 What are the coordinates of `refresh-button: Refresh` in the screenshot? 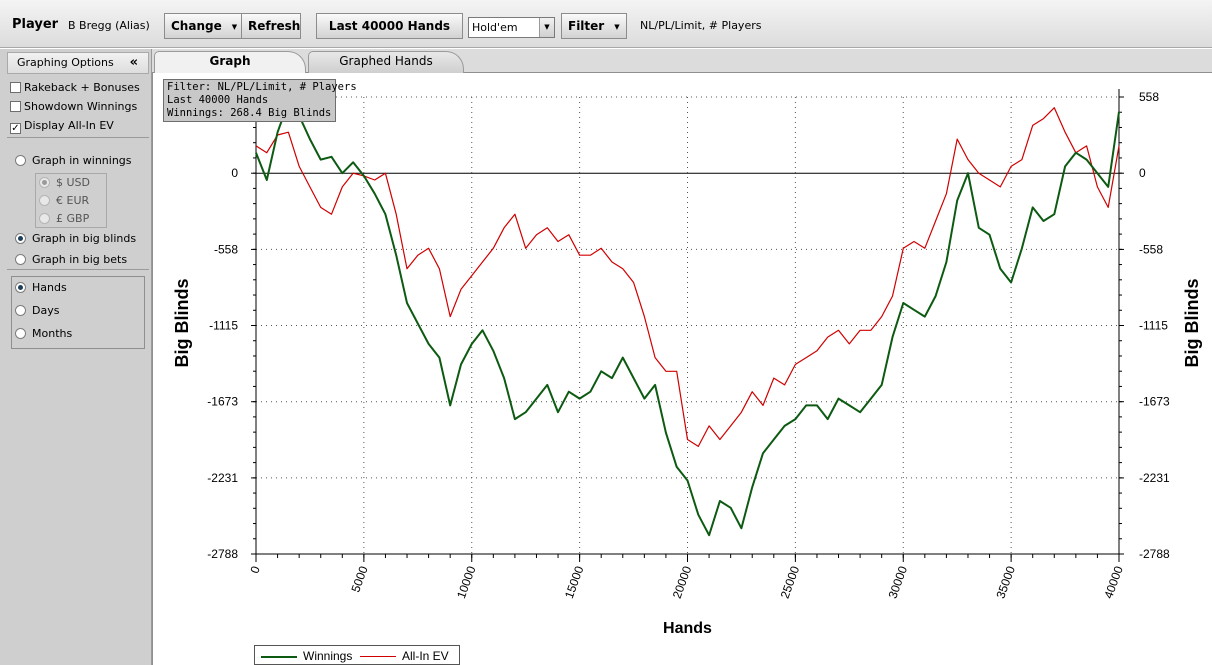 It's located at (271, 26).